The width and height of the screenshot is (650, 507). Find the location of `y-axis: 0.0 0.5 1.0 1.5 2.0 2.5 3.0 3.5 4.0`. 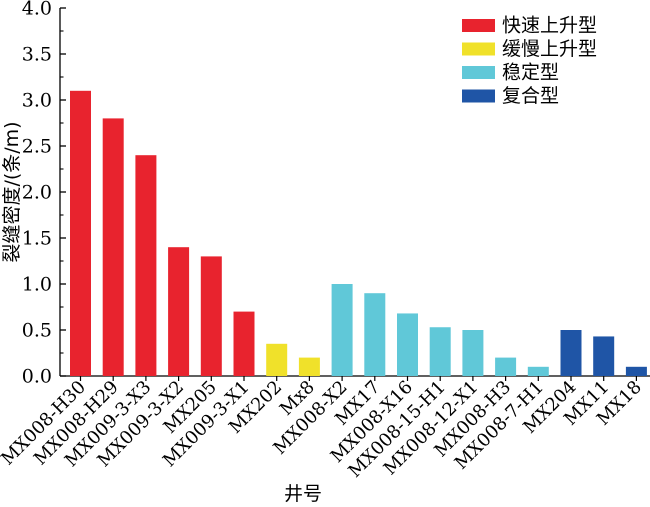

y-axis: 0.0 0.5 1.0 1.5 2.0 2.5 3.0 3.5 4.0 is located at coordinates (44, 194).